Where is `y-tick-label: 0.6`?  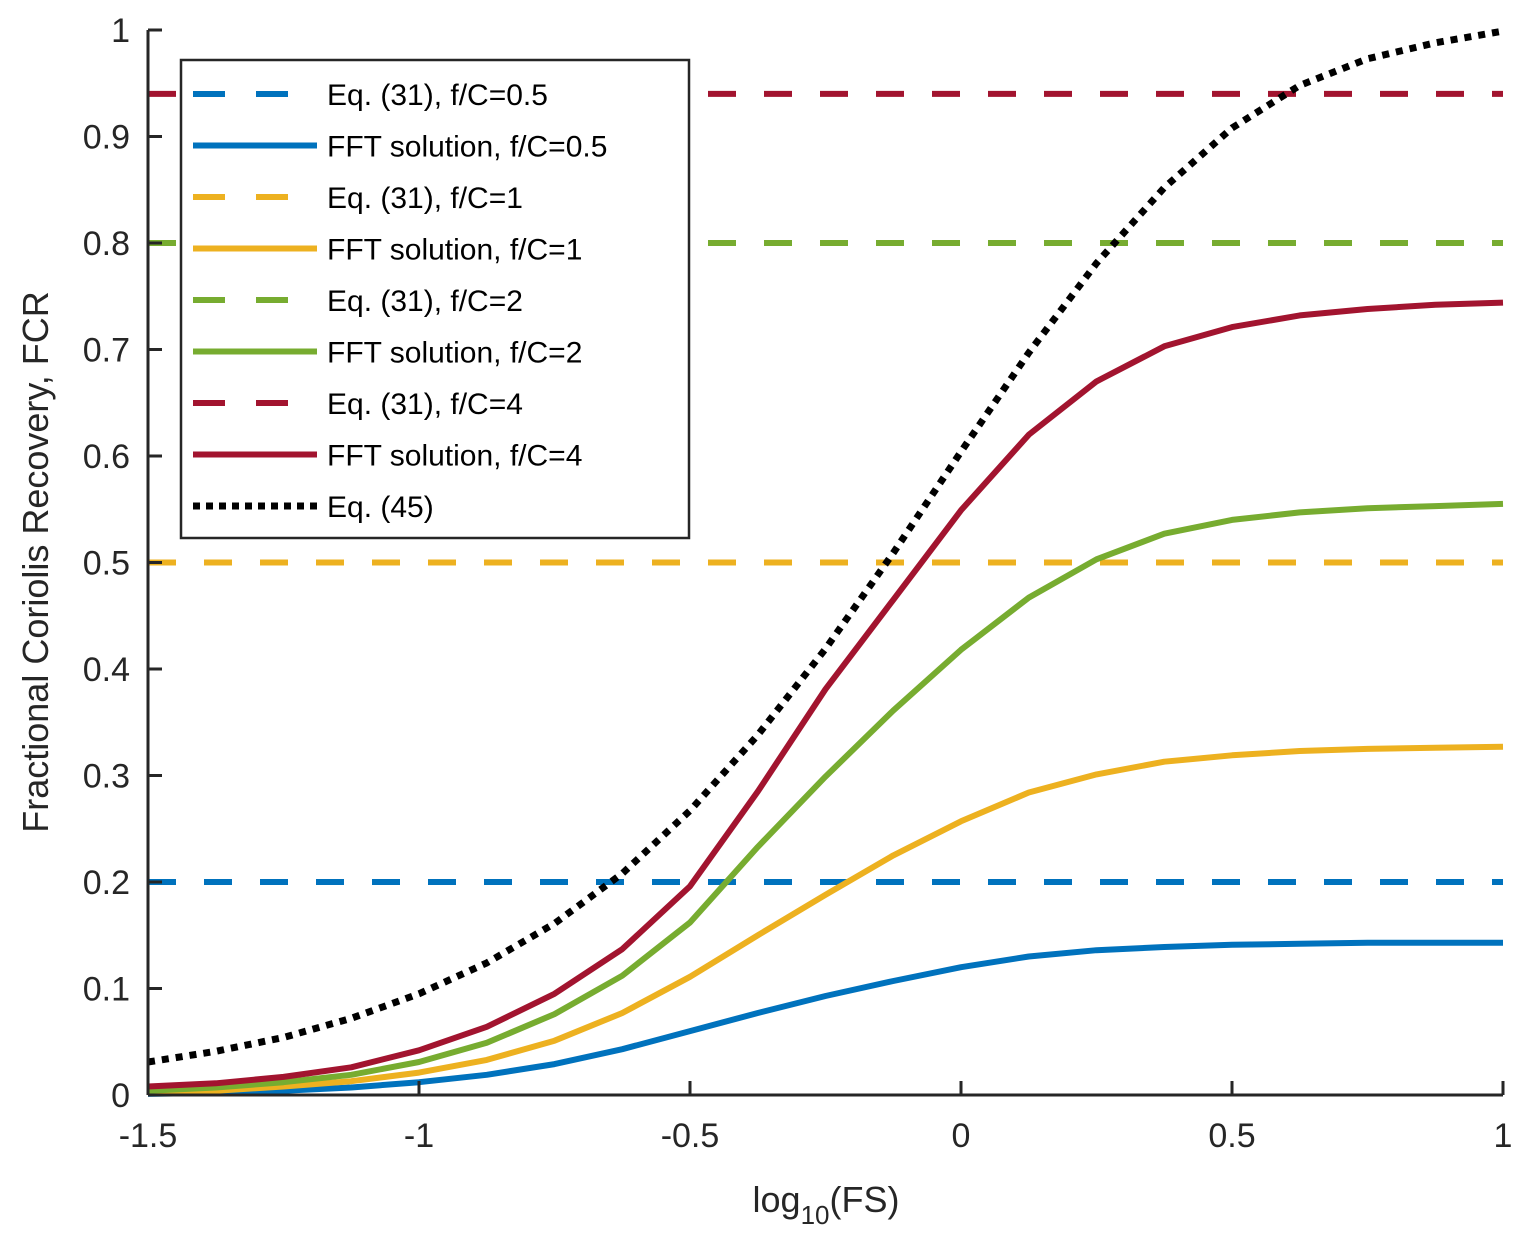 y-tick-label: 0.6 is located at coordinates (106, 457).